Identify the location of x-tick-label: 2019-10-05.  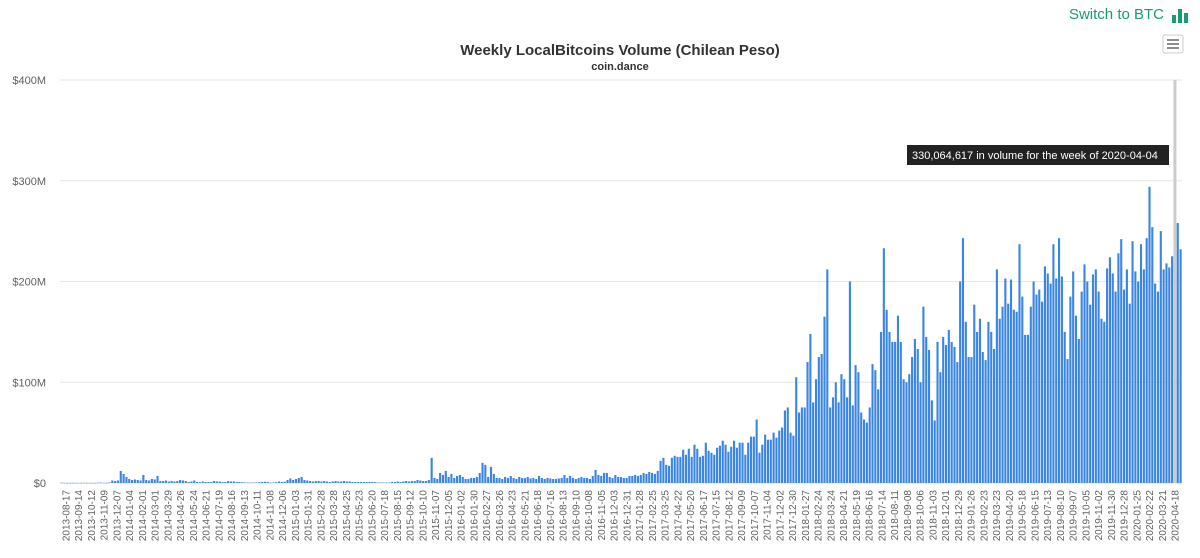
(1086, 516).